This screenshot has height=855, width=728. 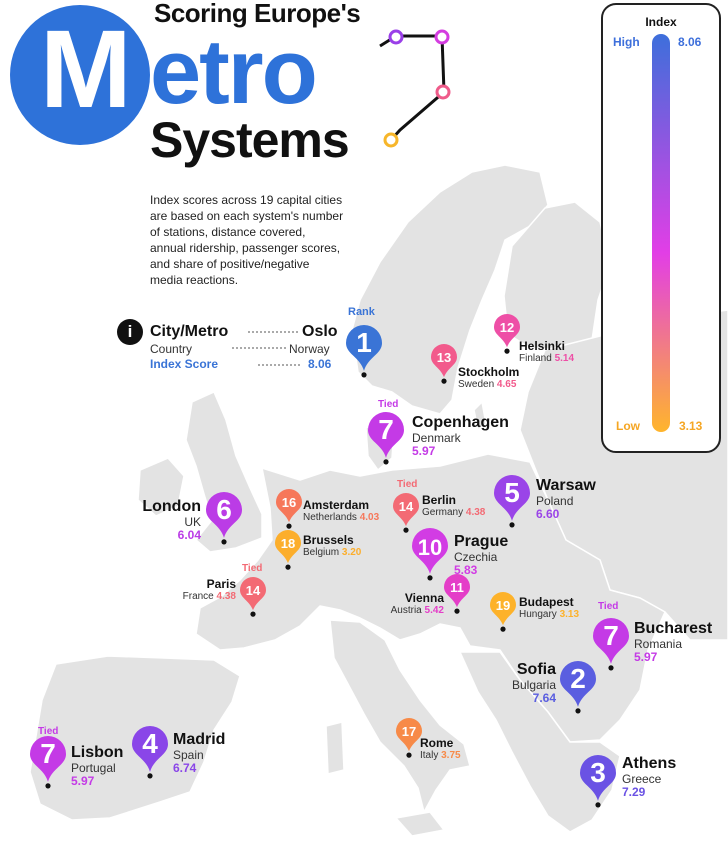 What do you see at coordinates (400, 716) in the screenshot?
I see `italy-landmass` at bounding box center [400, 716].